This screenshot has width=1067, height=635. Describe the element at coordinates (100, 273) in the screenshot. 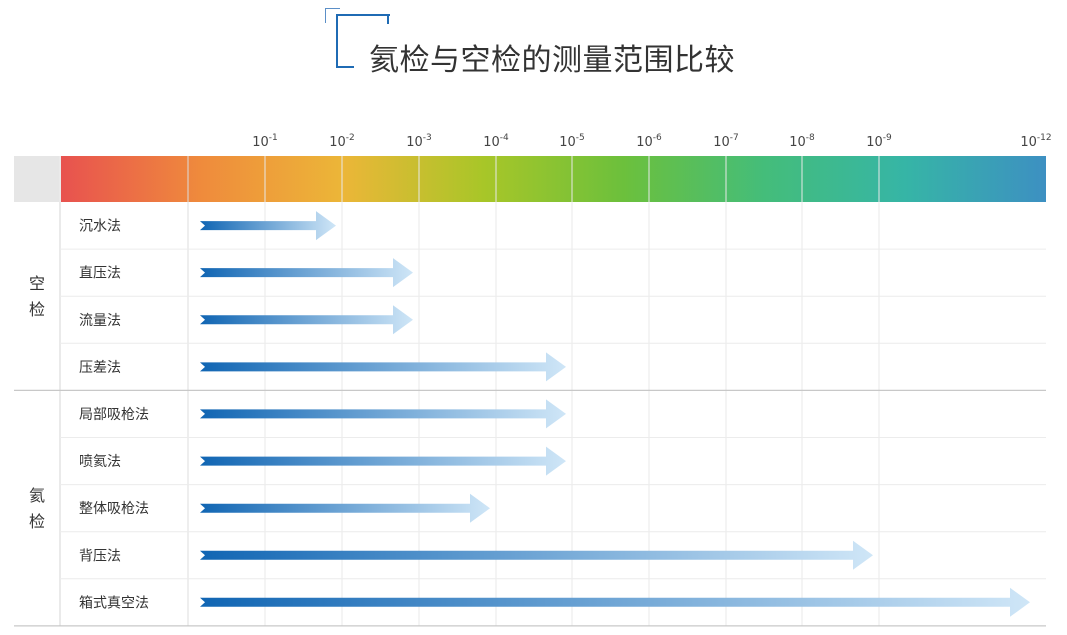

I see `method-label: 直压法` at that location.